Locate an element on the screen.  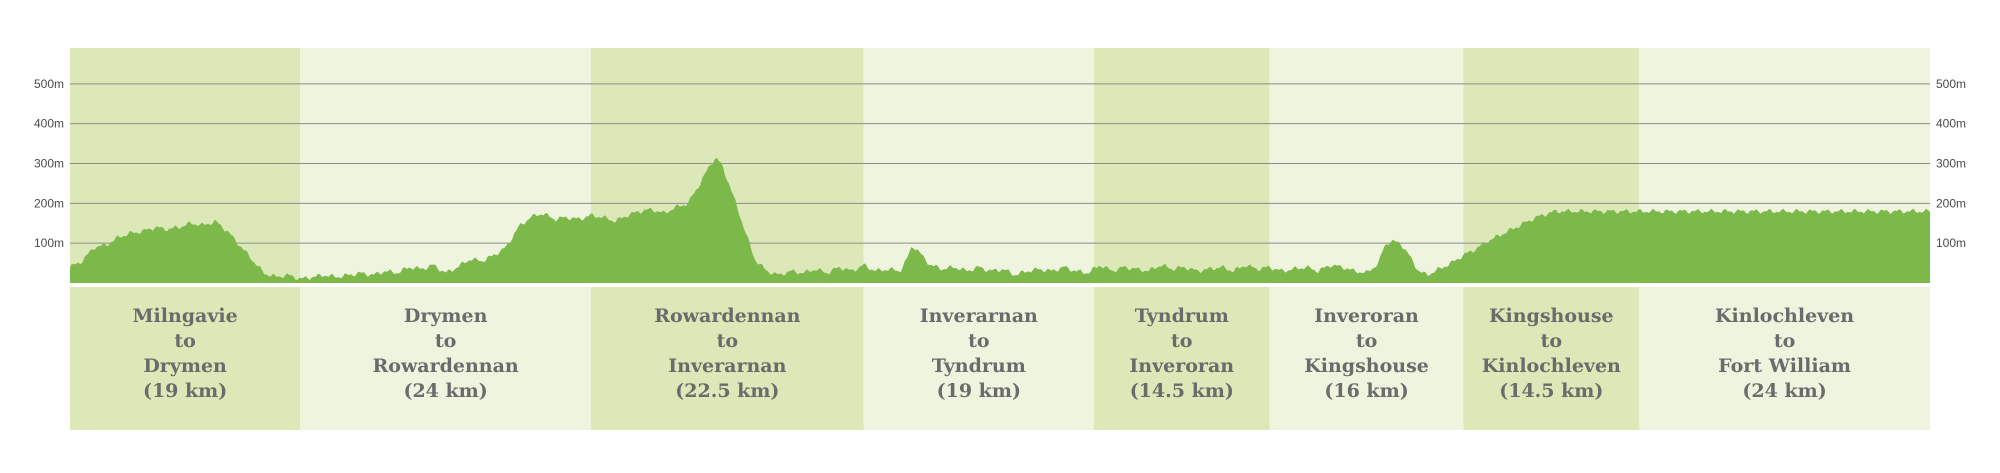
y-axis-right: 100m 200m 300m 400m 500m is located at coordinates (1951, 163).